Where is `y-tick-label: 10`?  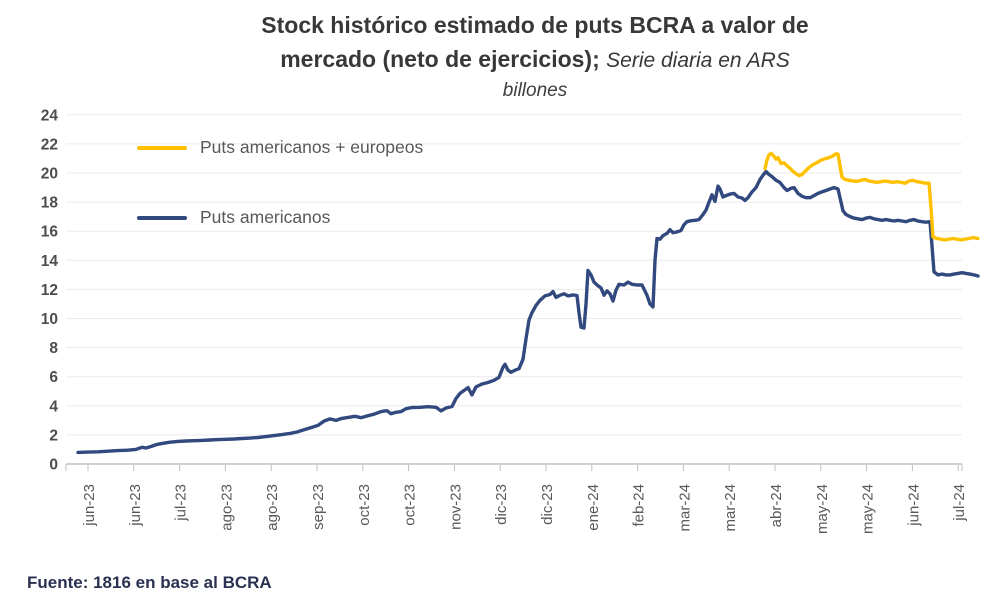
y-tick-label: 10 is located at coordinates (49, 319).